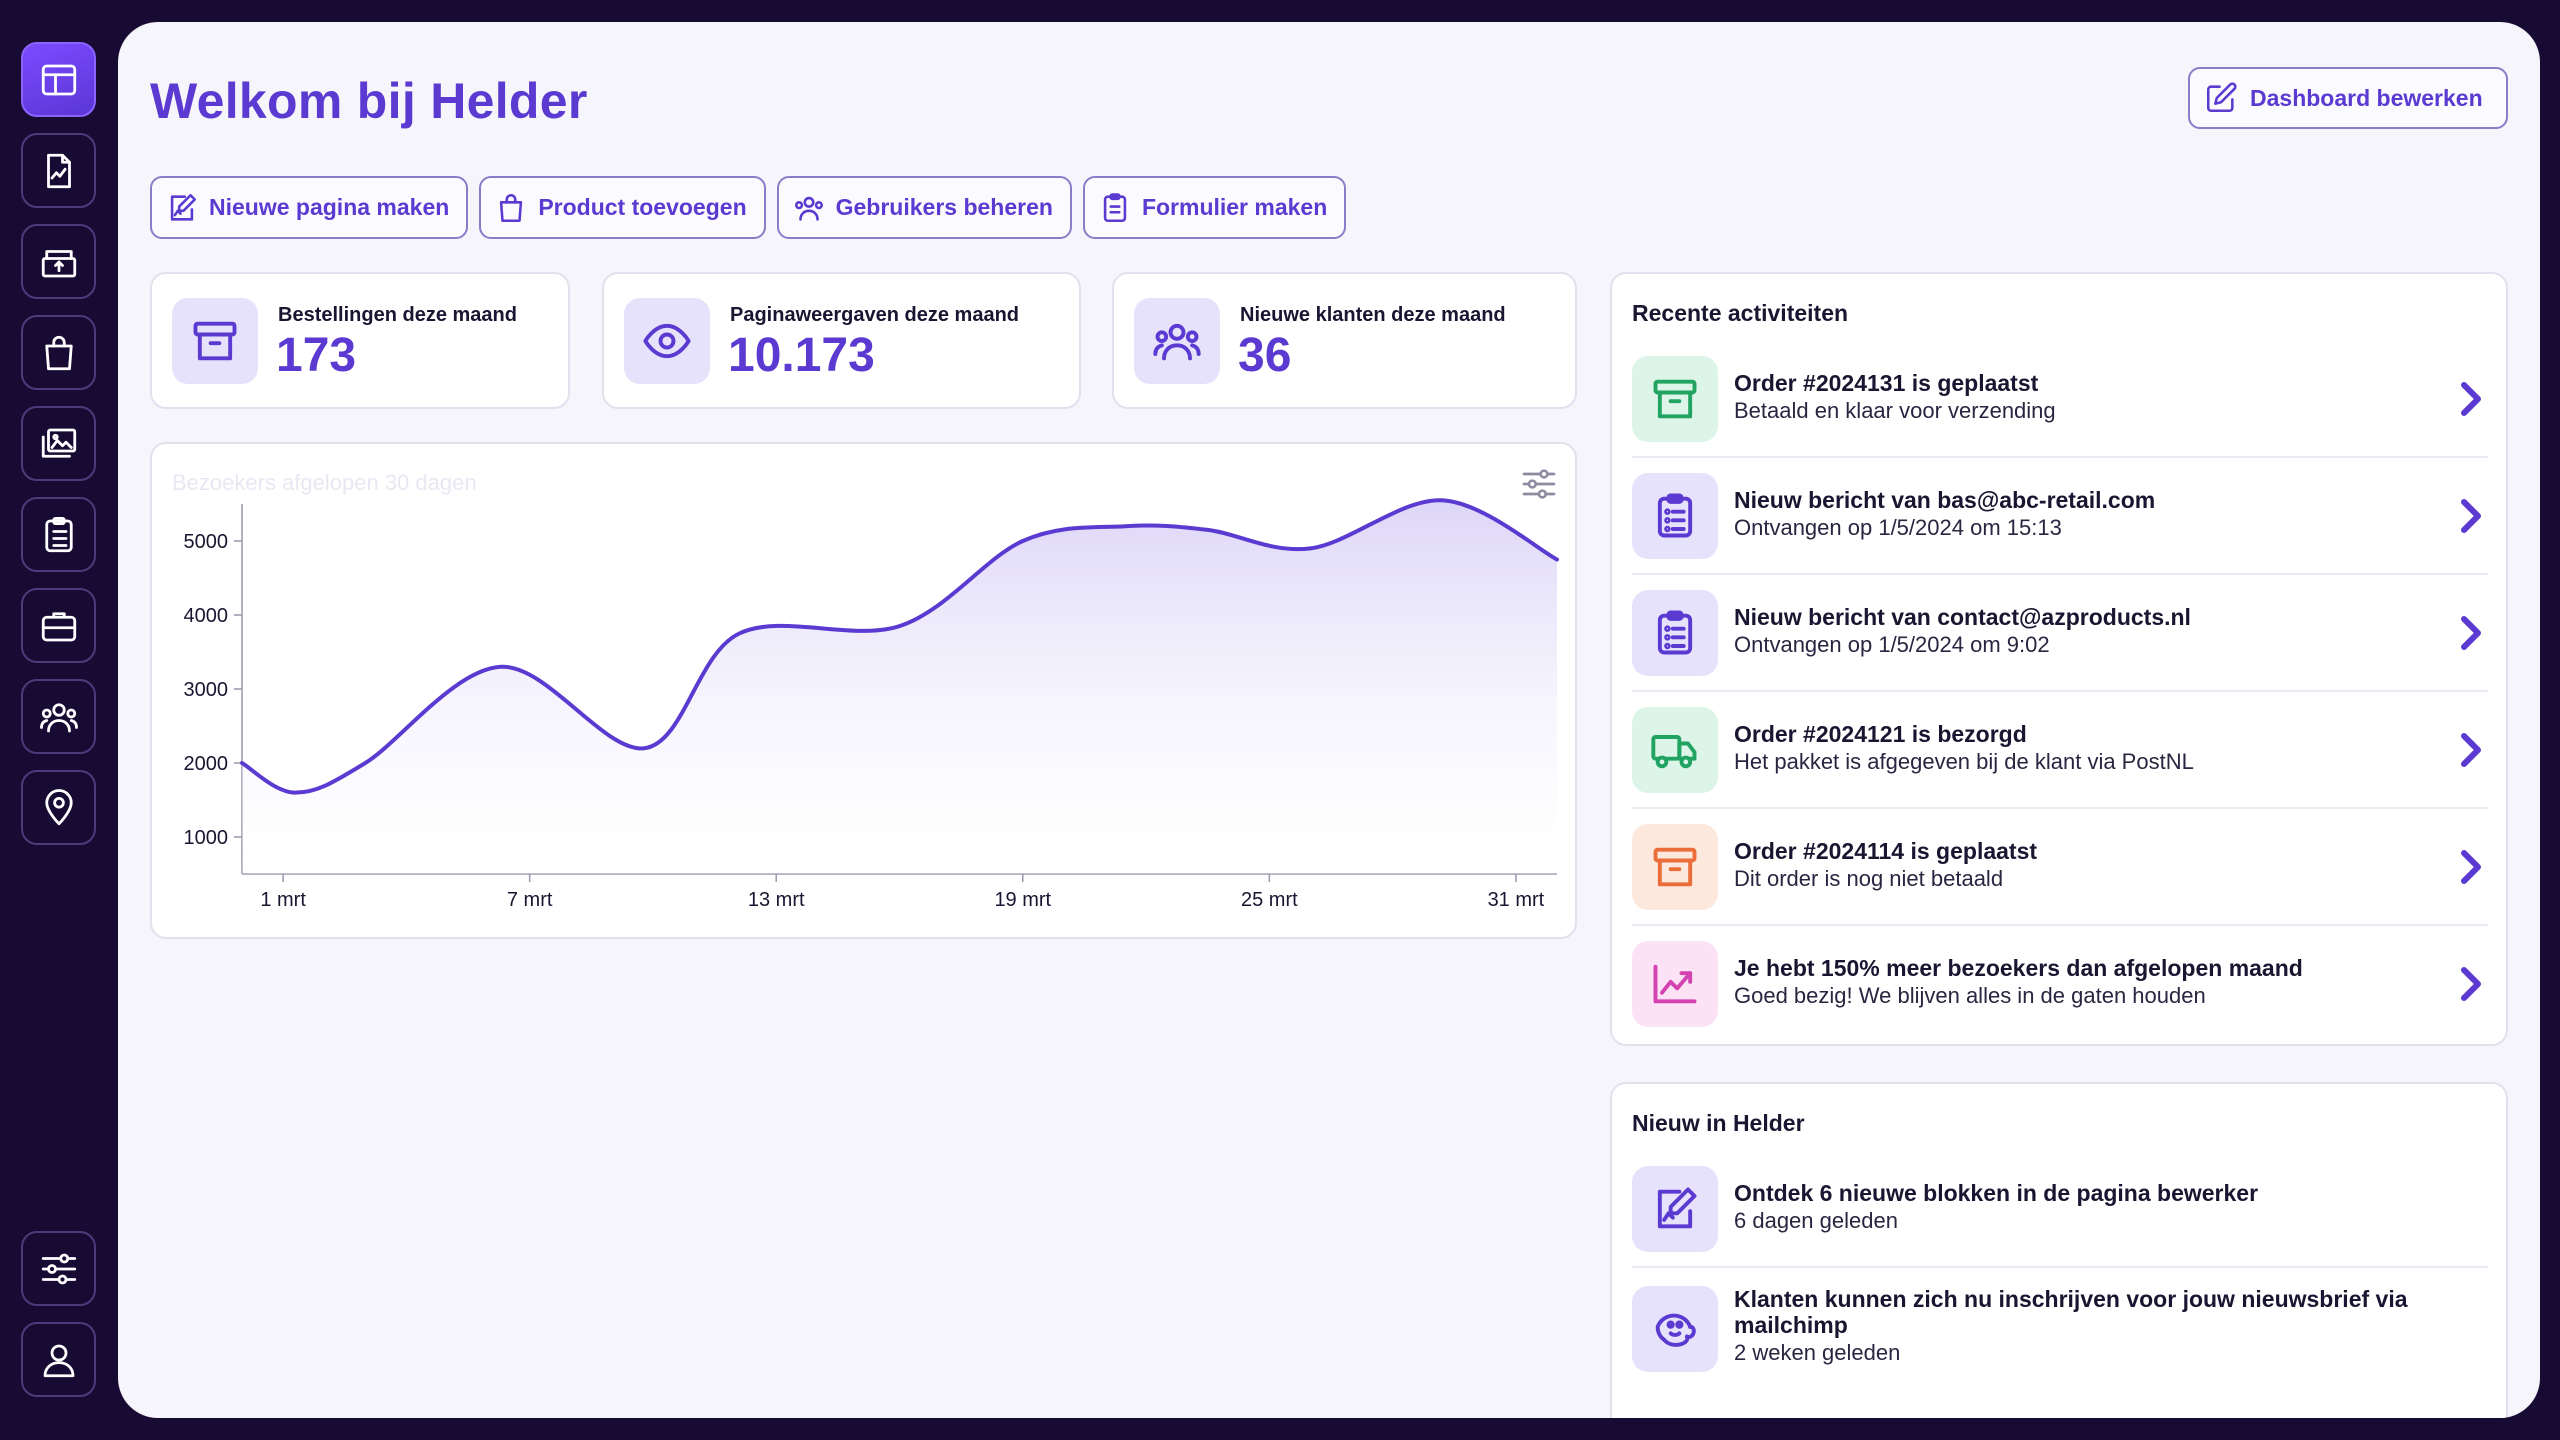 This screenshot has width=2560, height=1440. I want to click on x-tick-label: 19 mrt, so click(1022, 900).